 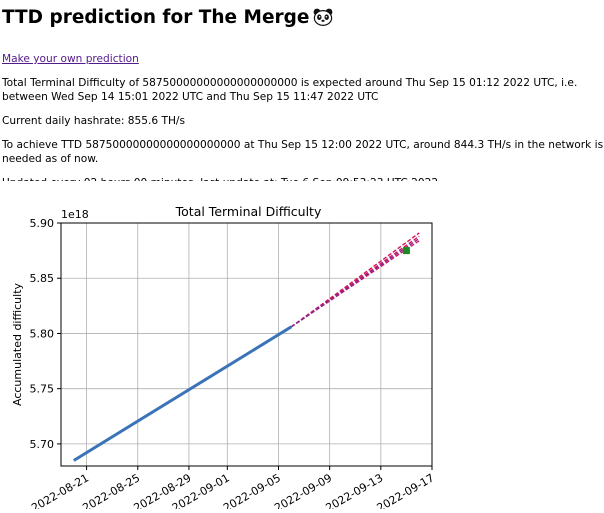 What do you see at coordinates (94, 121) in the screenshot?
I see `hashrate-text: Current daily hashrate: 855.6 TH/s` at bounding box center [94, 121].